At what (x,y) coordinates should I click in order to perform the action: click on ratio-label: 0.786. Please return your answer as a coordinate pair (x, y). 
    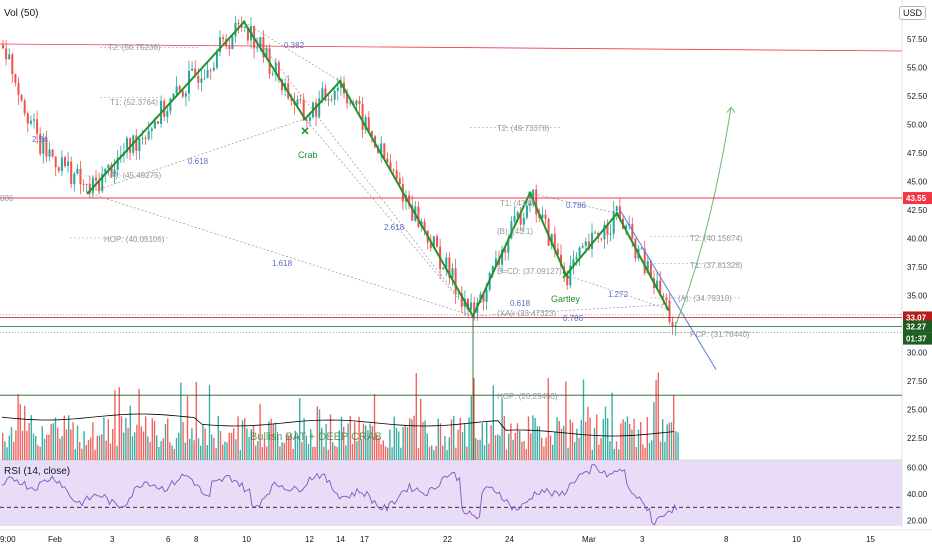
    Looking at the image, I should click on (573, 318).